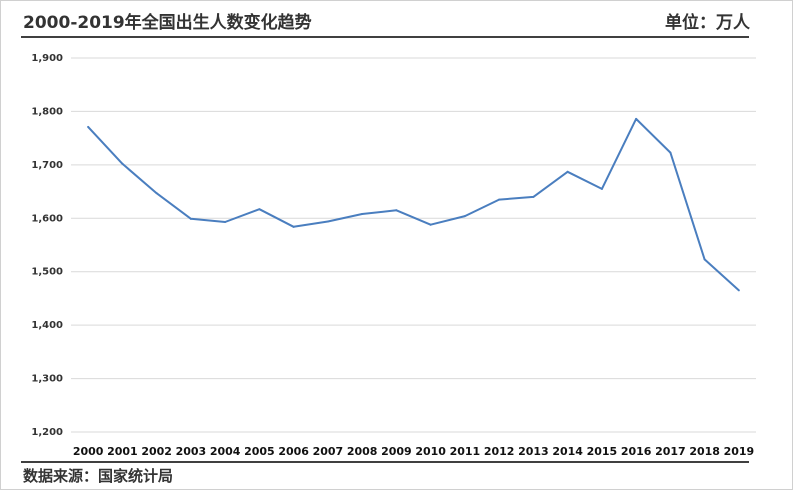 This screenshot has height=490, width=793. Describe the element at coordinates (293, 451) in the screenshot. I see `x-tick-label: 2006` at that location.